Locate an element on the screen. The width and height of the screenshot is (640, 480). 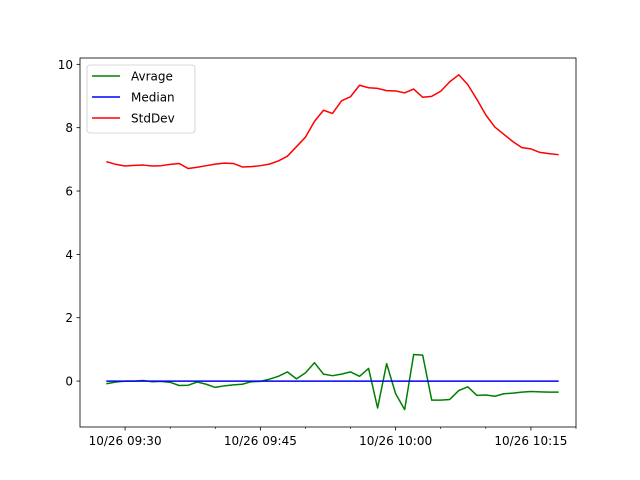
y-tick-label: 2 is located at coordinates (69, 318).